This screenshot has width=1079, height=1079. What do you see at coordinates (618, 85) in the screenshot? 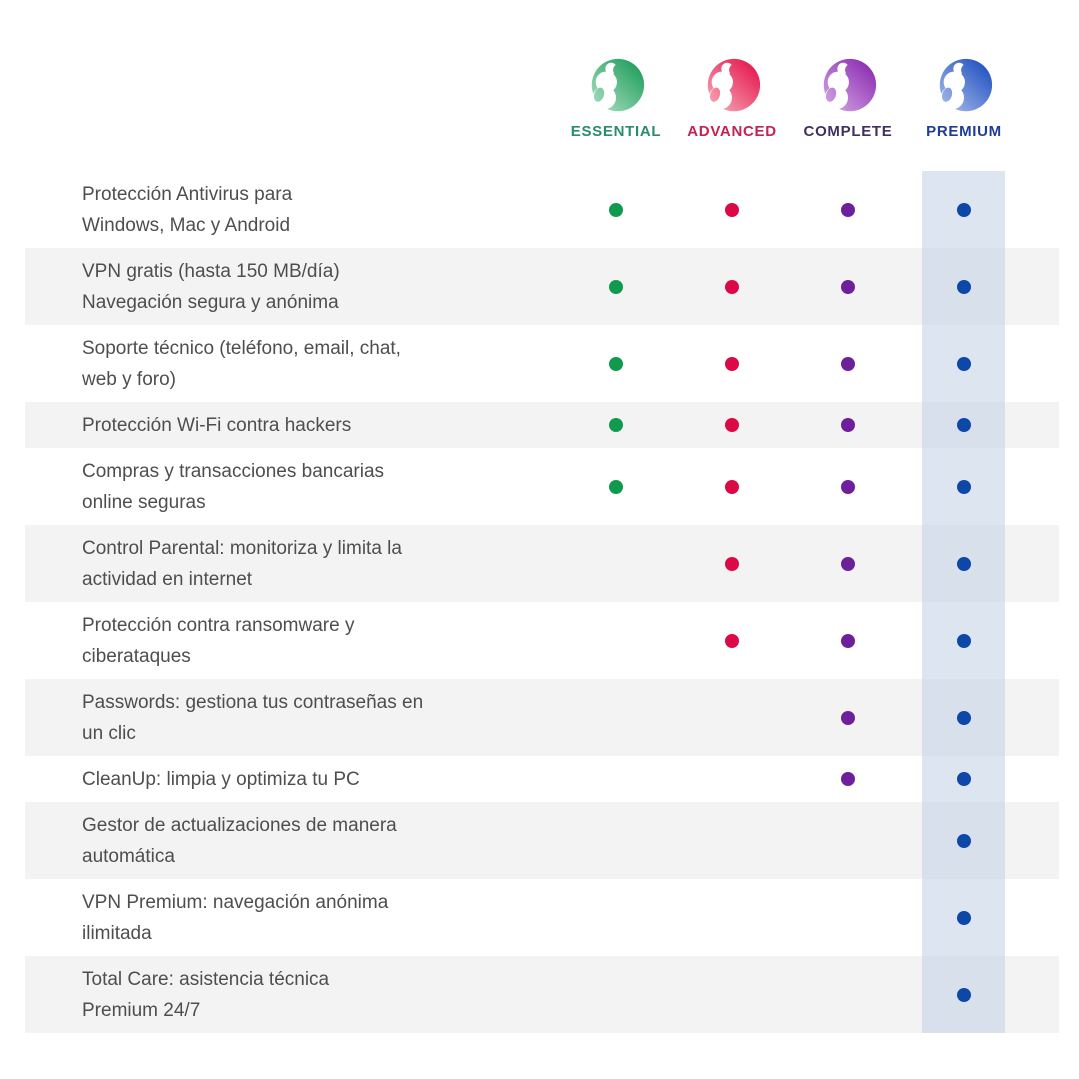
I see `panda-logo-essential-icon` at bounding box center [618, 85].